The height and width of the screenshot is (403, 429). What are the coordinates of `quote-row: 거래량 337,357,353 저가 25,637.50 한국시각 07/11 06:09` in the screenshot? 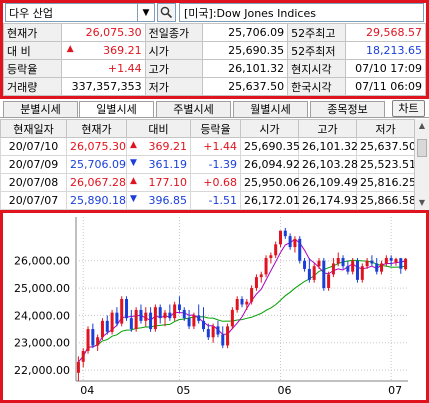 It's located at (214, 86).